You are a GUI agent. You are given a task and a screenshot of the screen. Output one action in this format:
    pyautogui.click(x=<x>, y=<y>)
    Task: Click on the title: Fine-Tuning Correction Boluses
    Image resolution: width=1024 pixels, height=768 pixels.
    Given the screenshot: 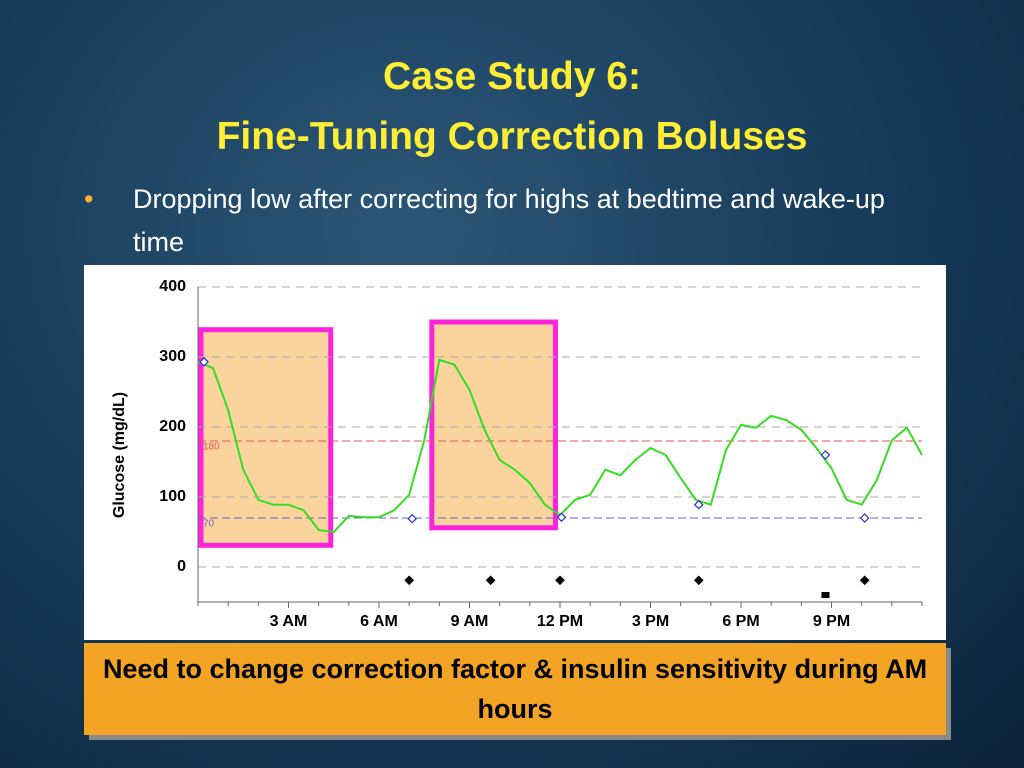 What is the action you would take?
    pyautogui.click(x=512, y=136)
    